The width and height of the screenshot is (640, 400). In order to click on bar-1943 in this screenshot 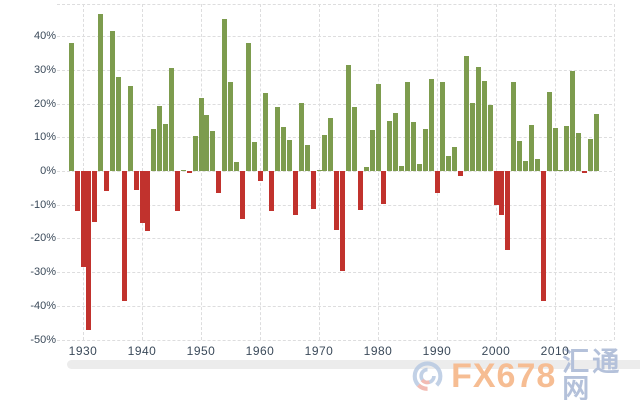, I will do `click(160, 138)`.